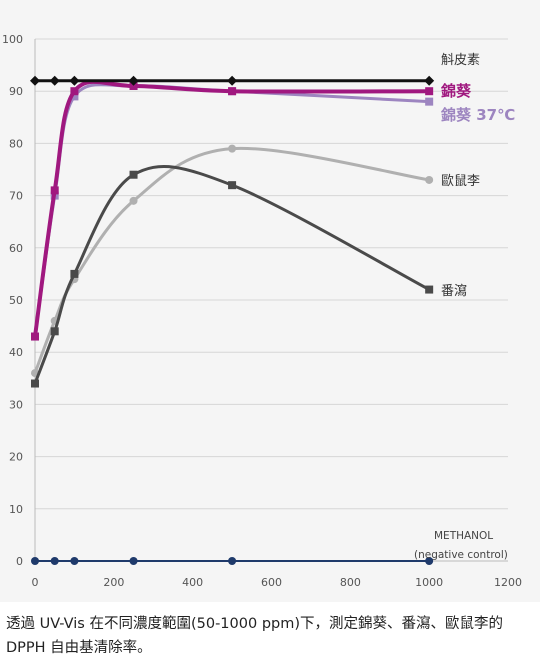 This screenshot has width=540, height=672. What do you see at coordinates (454, 291) in the screenshot?
I see `series-label-senna: 番瀉` at bounding box center [454, 291].